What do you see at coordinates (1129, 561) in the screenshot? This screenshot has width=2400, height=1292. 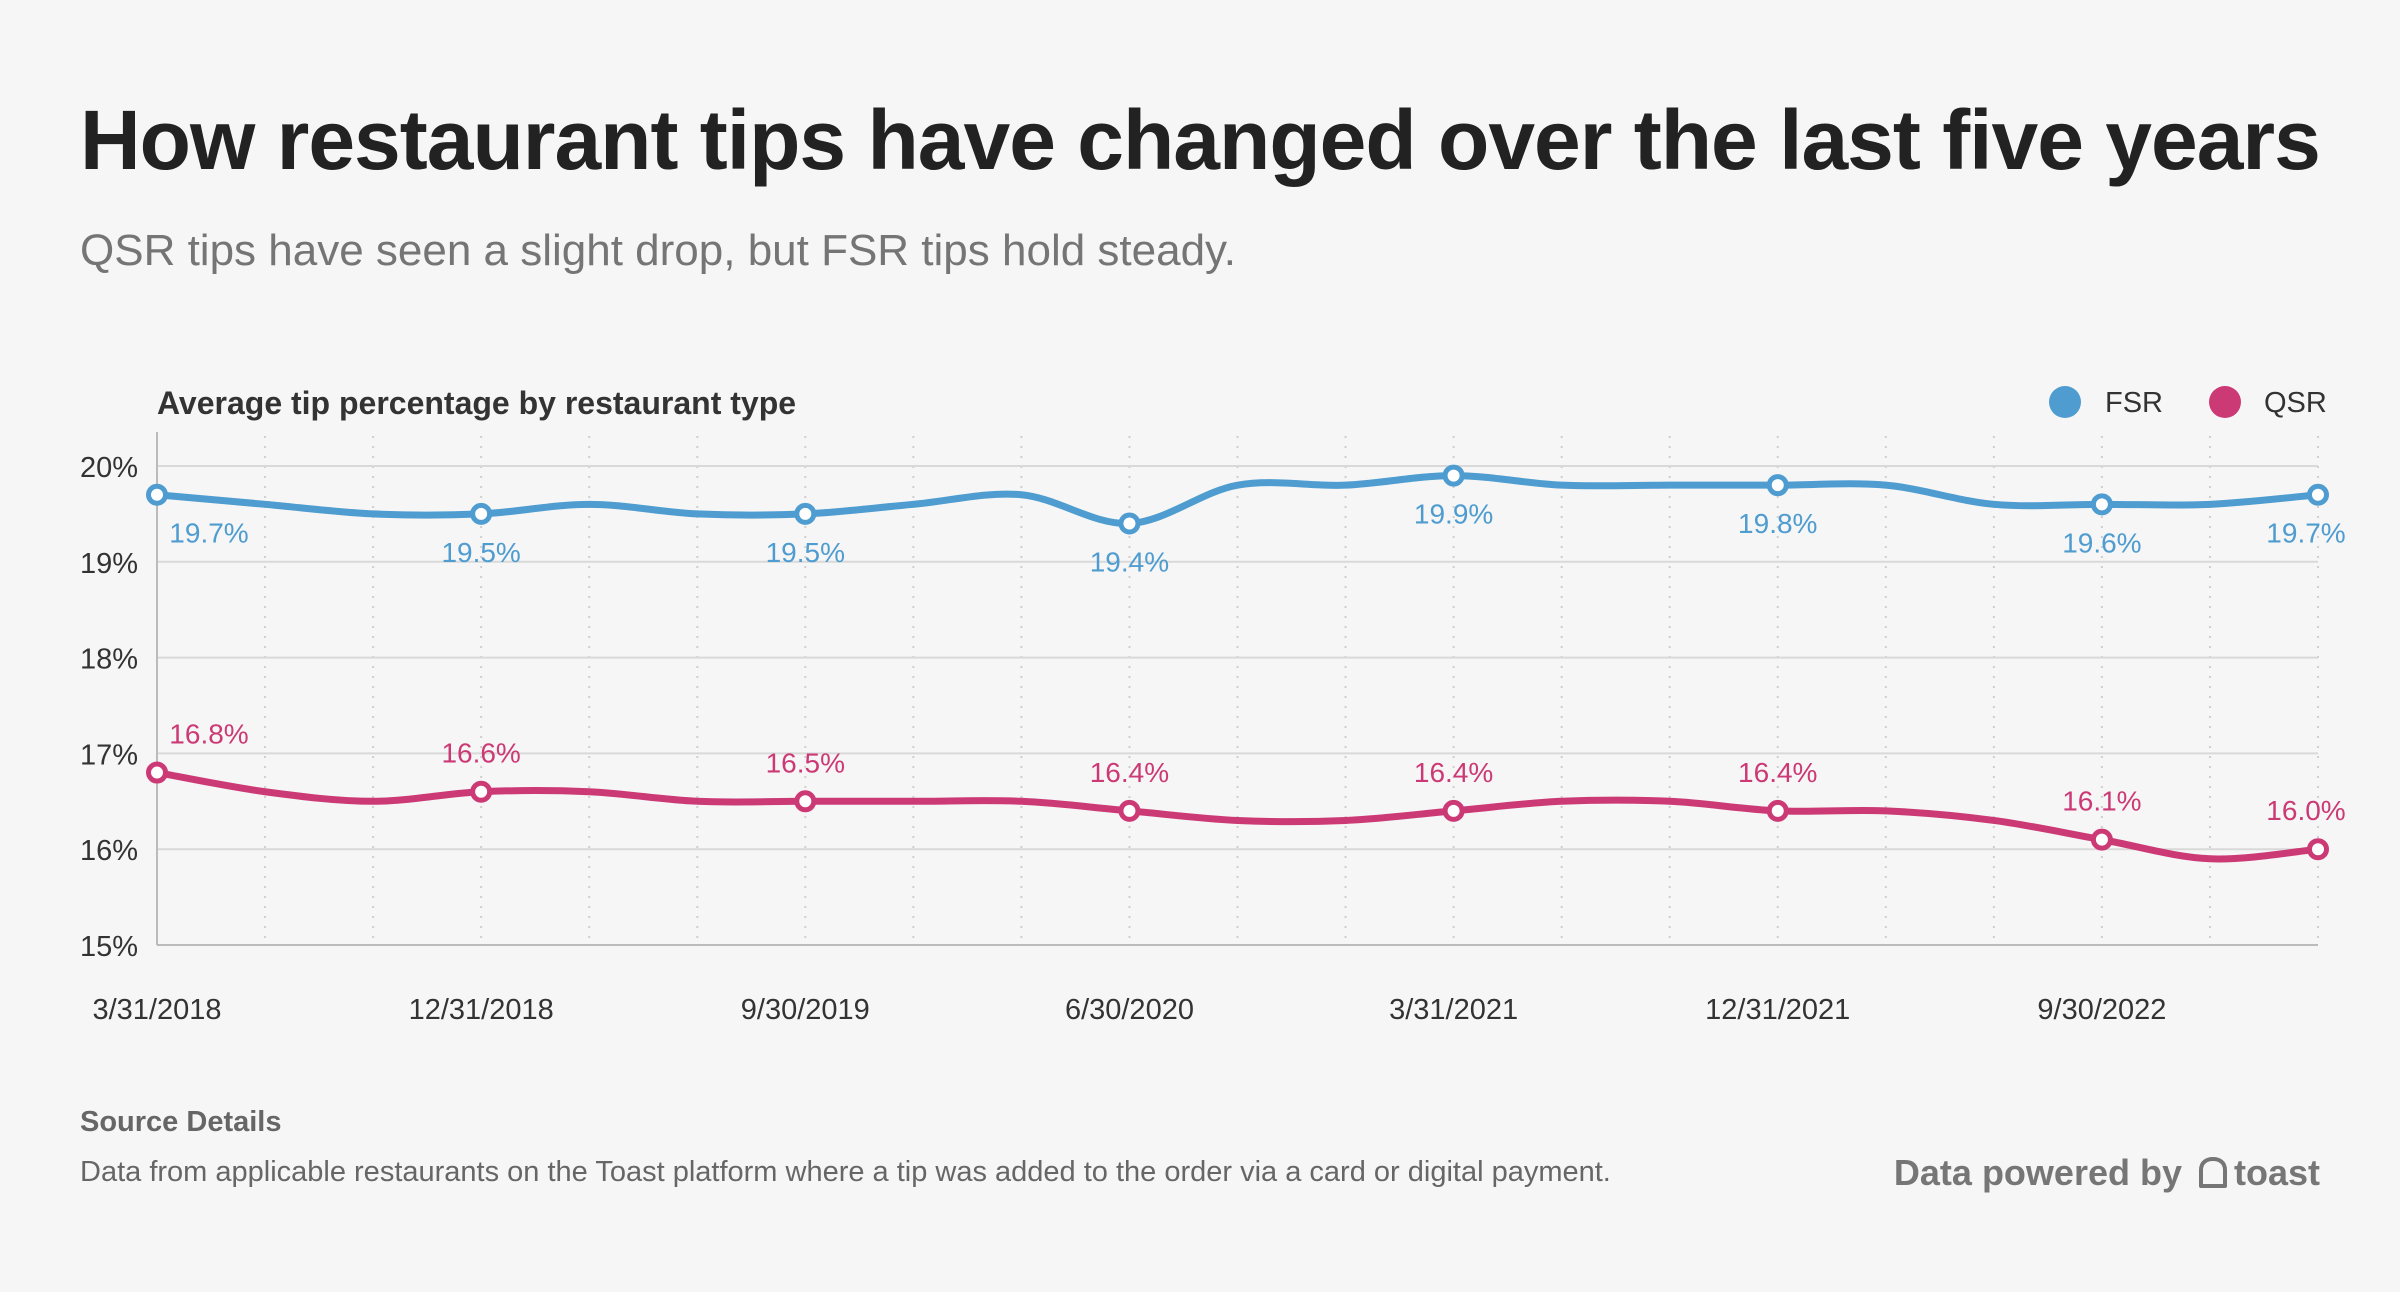 I see `fsr-data-label: 19.4%` at bounding box center [1129, 561].